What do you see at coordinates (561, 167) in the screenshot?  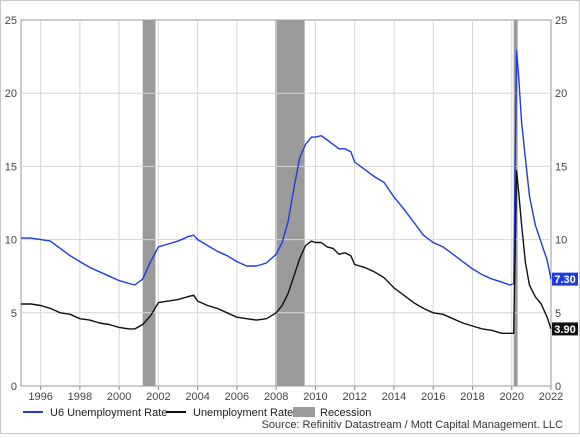 I see `y-tick-label-right: 15` at bounding box center [561, 167].